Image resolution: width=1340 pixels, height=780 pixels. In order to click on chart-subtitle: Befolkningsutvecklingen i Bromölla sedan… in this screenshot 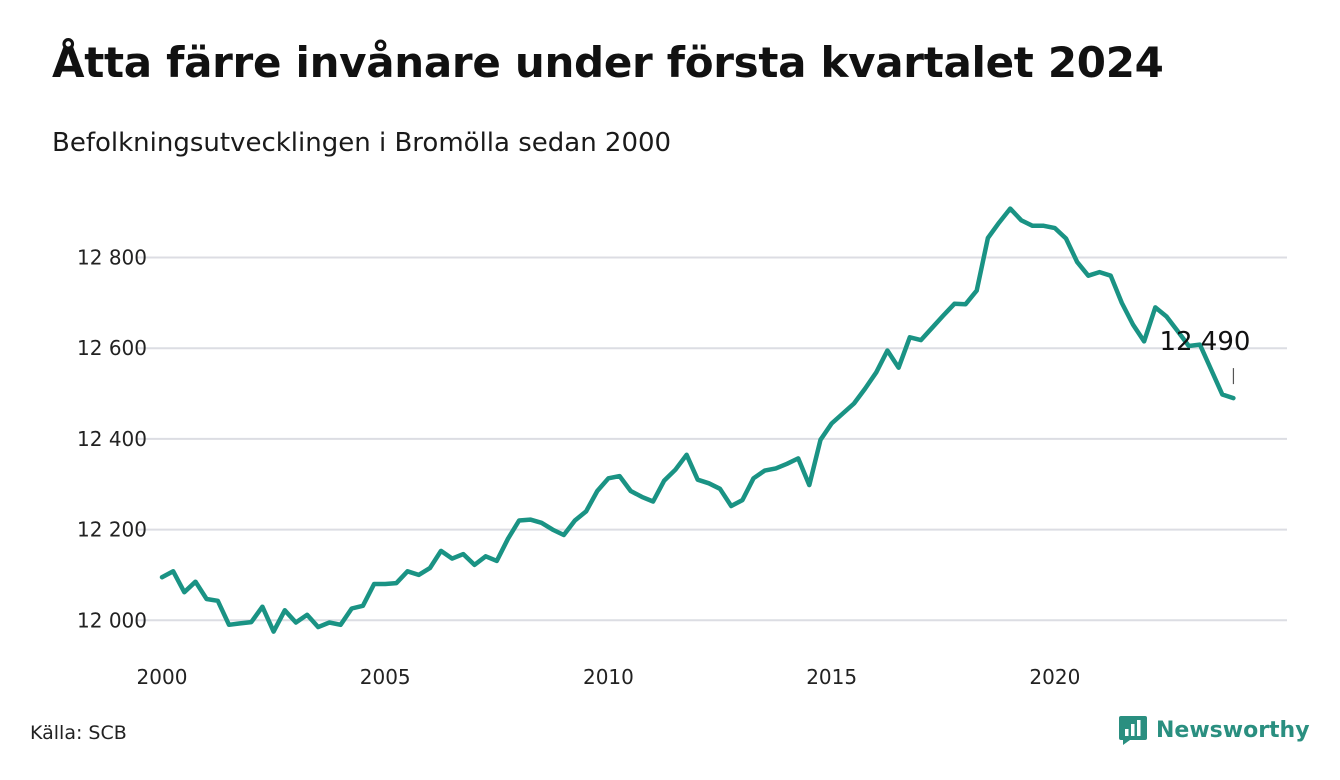, I will do `click(362, 143)`.